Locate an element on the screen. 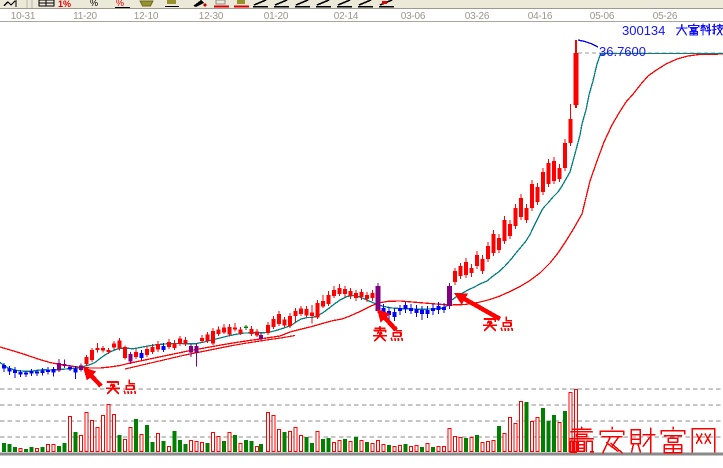 The width and height of the screenshot is (723, 468). svg-text: 03-06 is located at coordinates (413, 16).